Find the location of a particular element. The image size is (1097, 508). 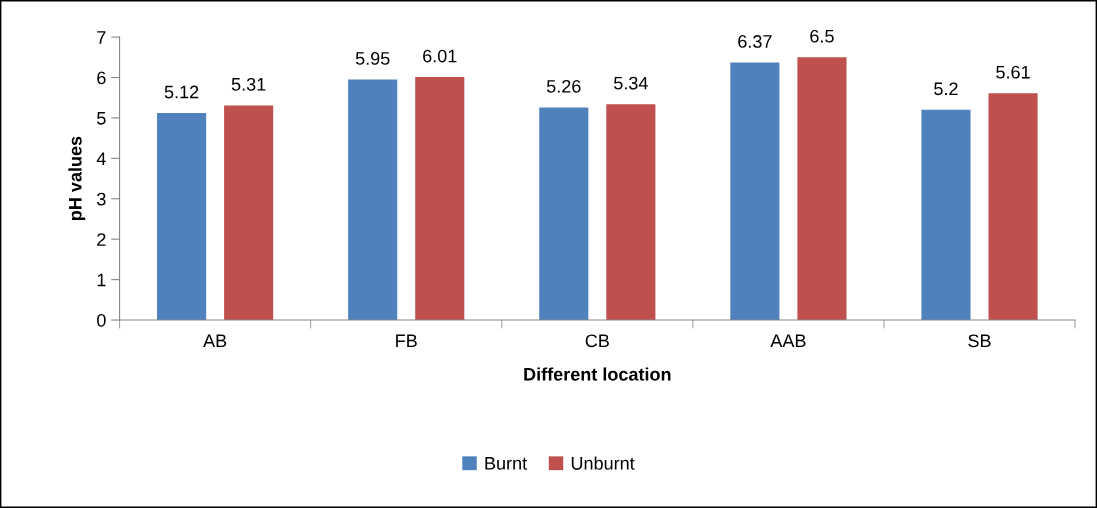

y-tick-label: 4 is located at coordinates (101, 158).